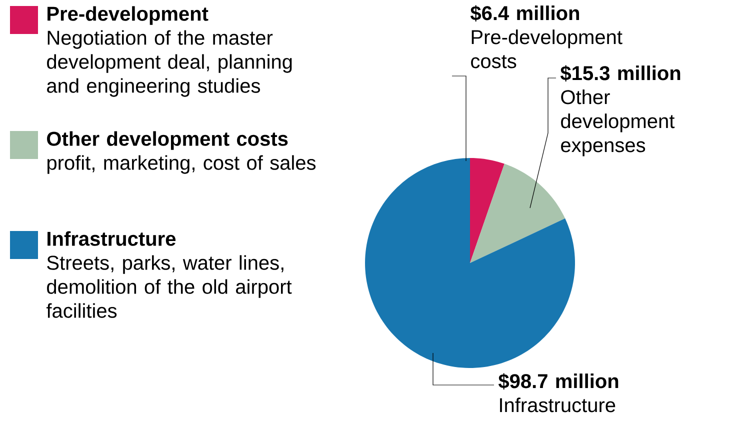 The image size is (735, 423). I want to click on data-label: $98.7 million, so click(558, 381).